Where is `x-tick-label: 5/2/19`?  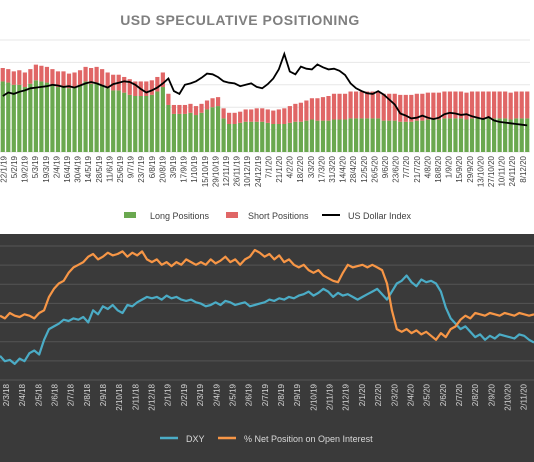
x-tick-label: 5/2/19 is located at coordinates (14, 166).